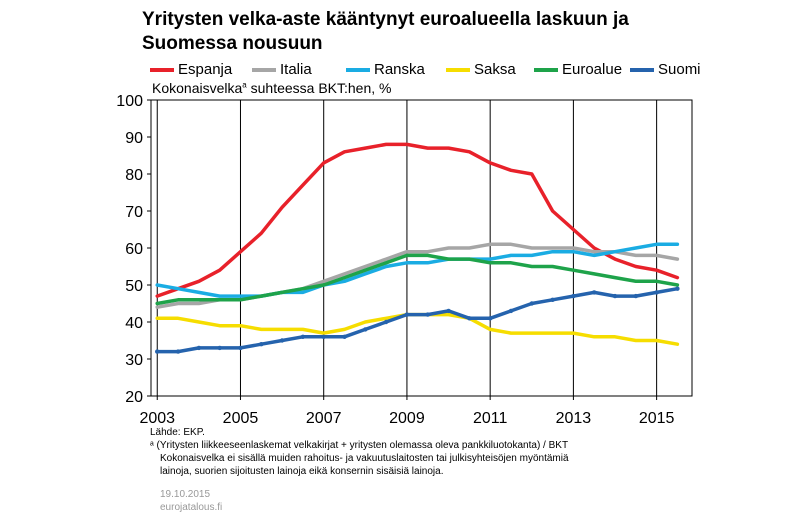 The height and width of the screenshot is (523, 800). Describe the element at coordinates (241, 418) in the screenshot. I see `x-tick-label: 2005` at that location.